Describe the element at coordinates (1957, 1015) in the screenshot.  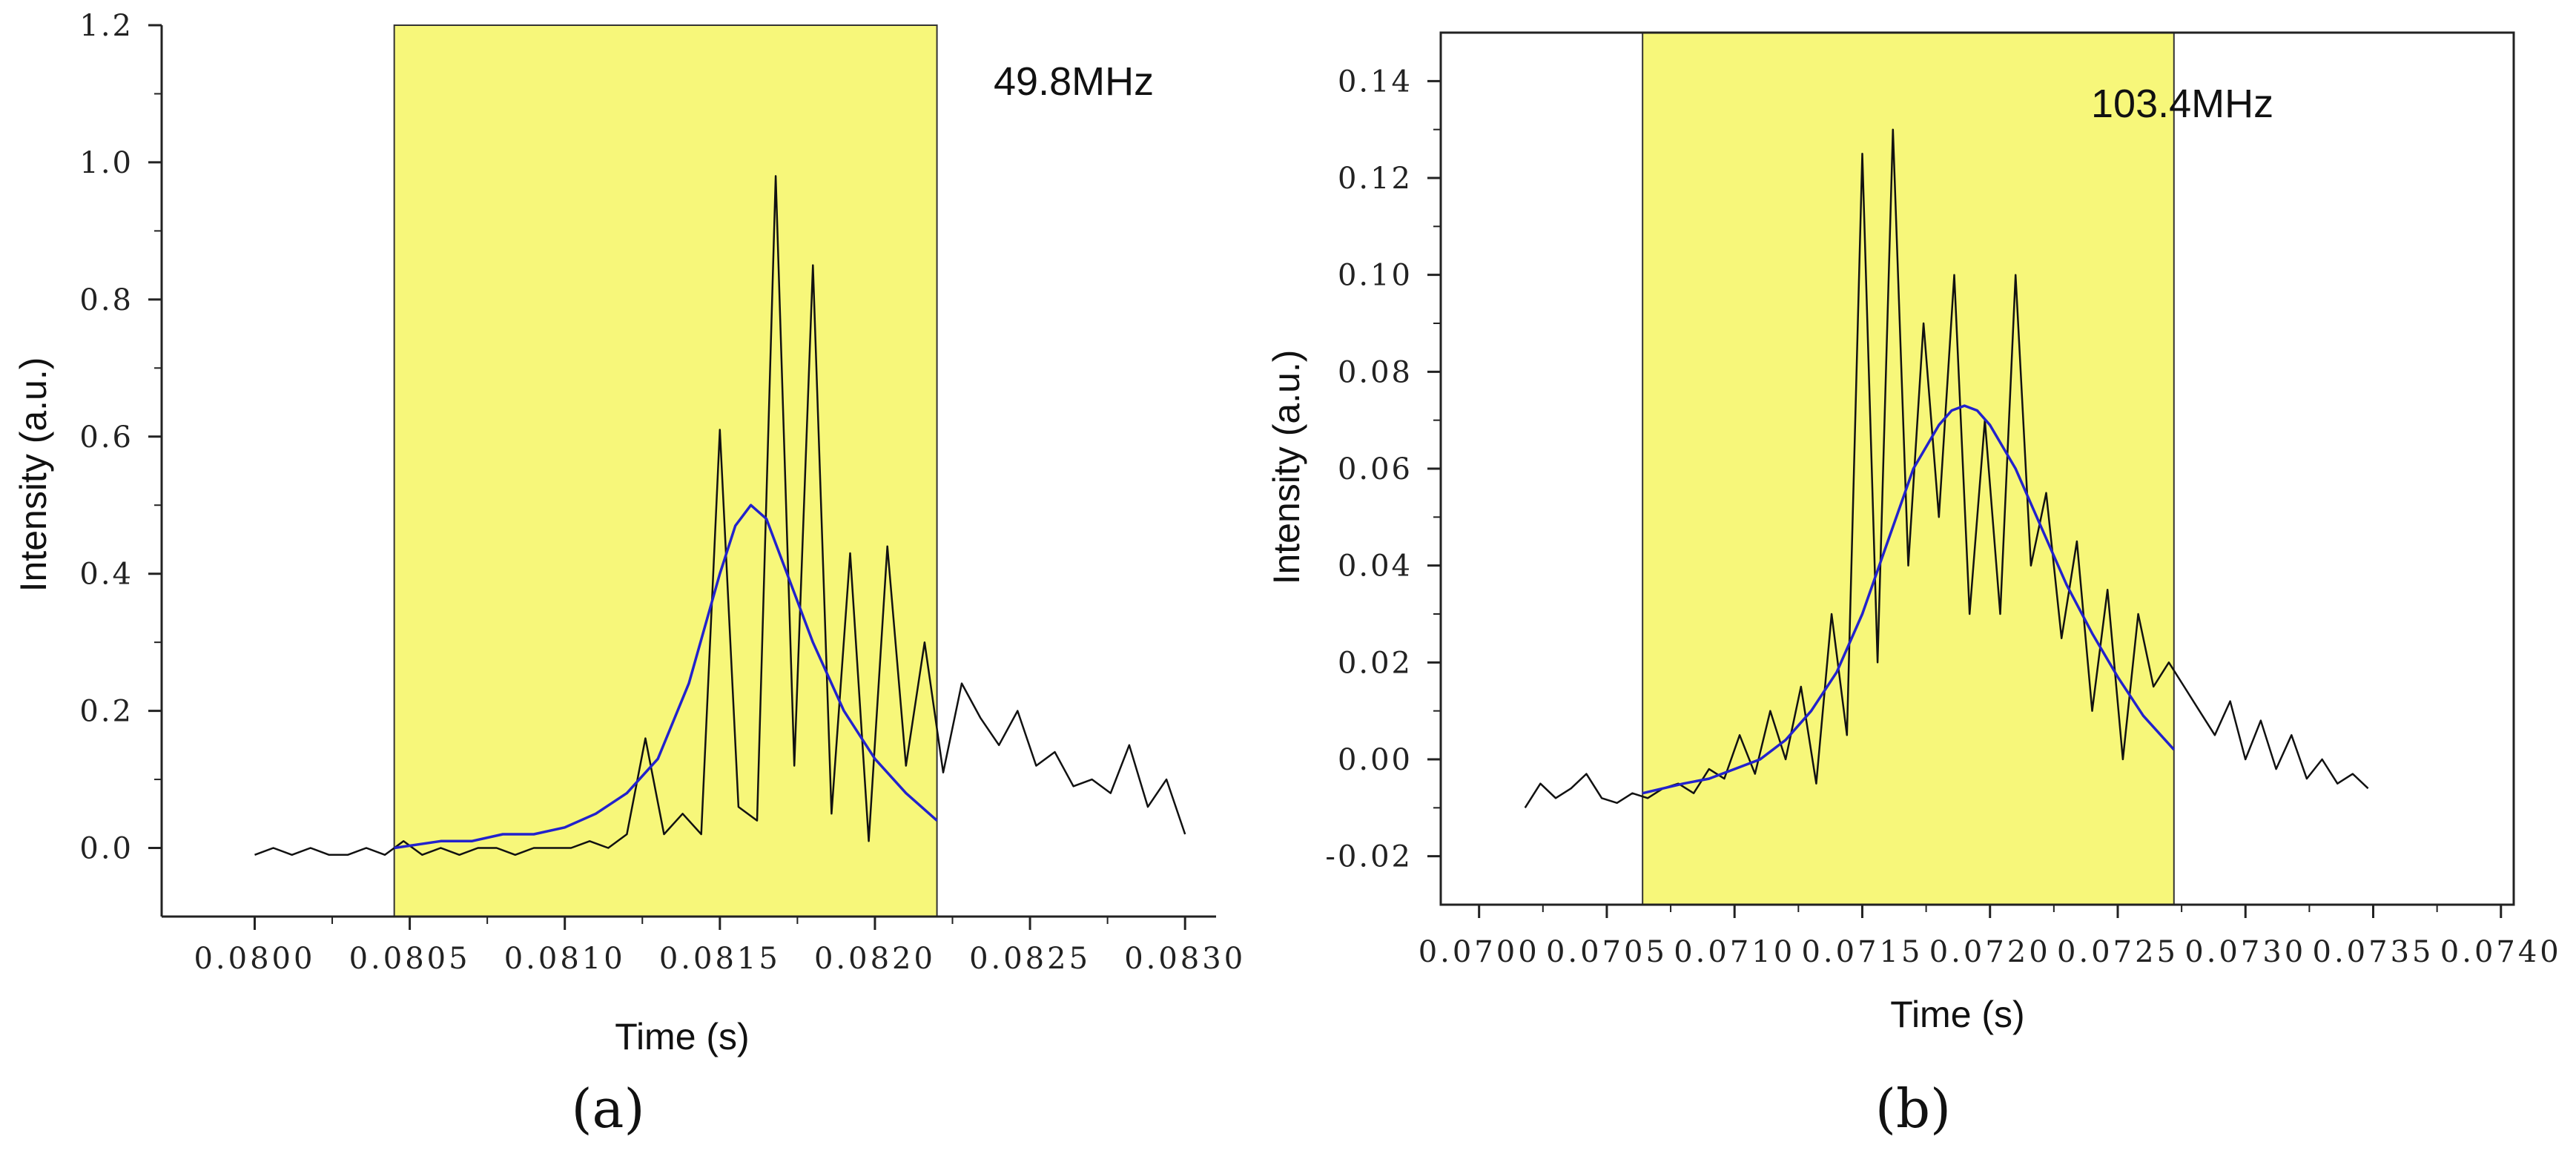
I see `panel-b-x-axis-label: Time (s)` at that location.